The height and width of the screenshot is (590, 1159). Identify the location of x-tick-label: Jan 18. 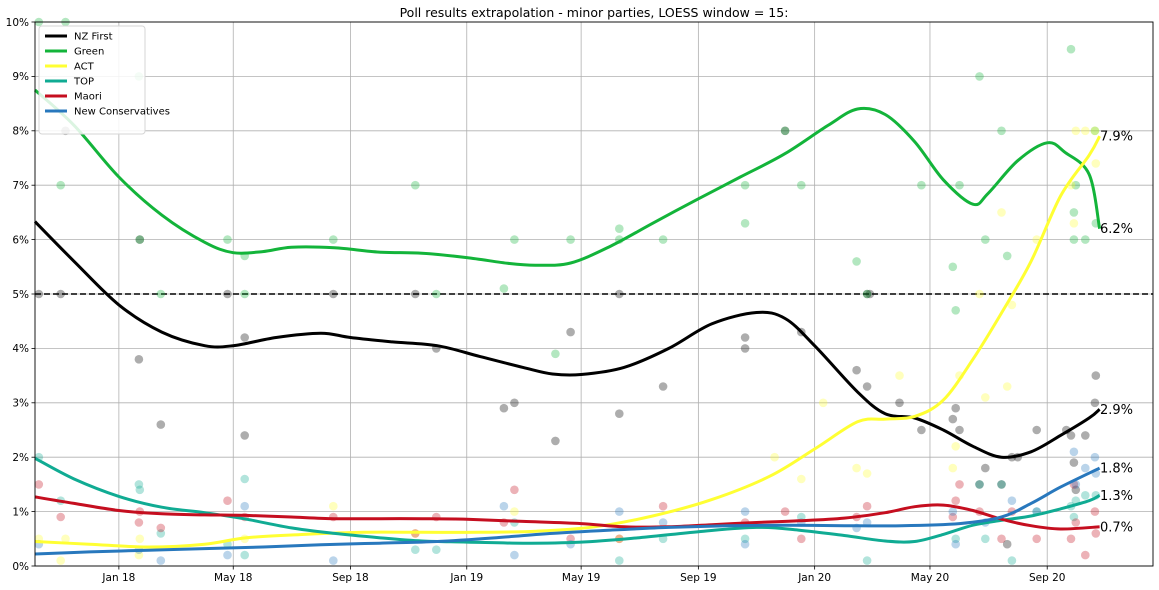
(118, 578).